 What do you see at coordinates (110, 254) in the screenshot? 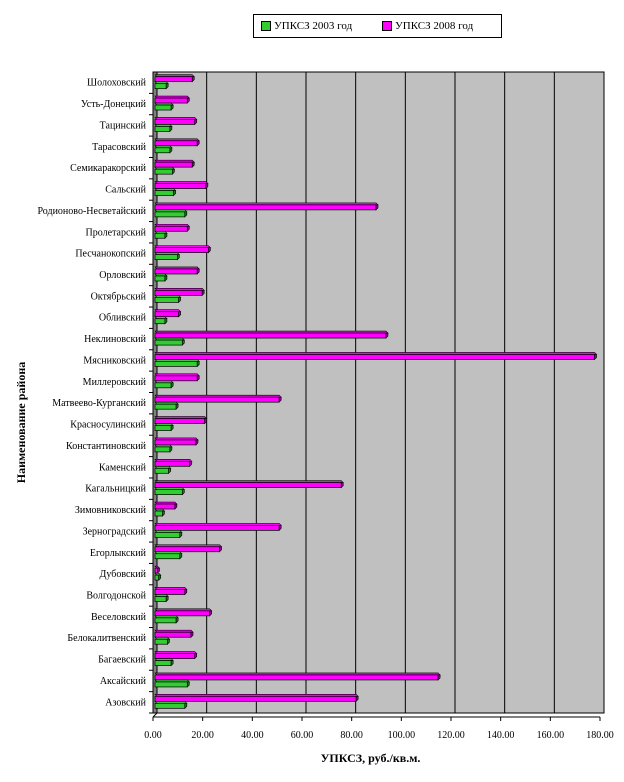
I see `category-label: Песчанокопский` at bounding box center [110, 254].